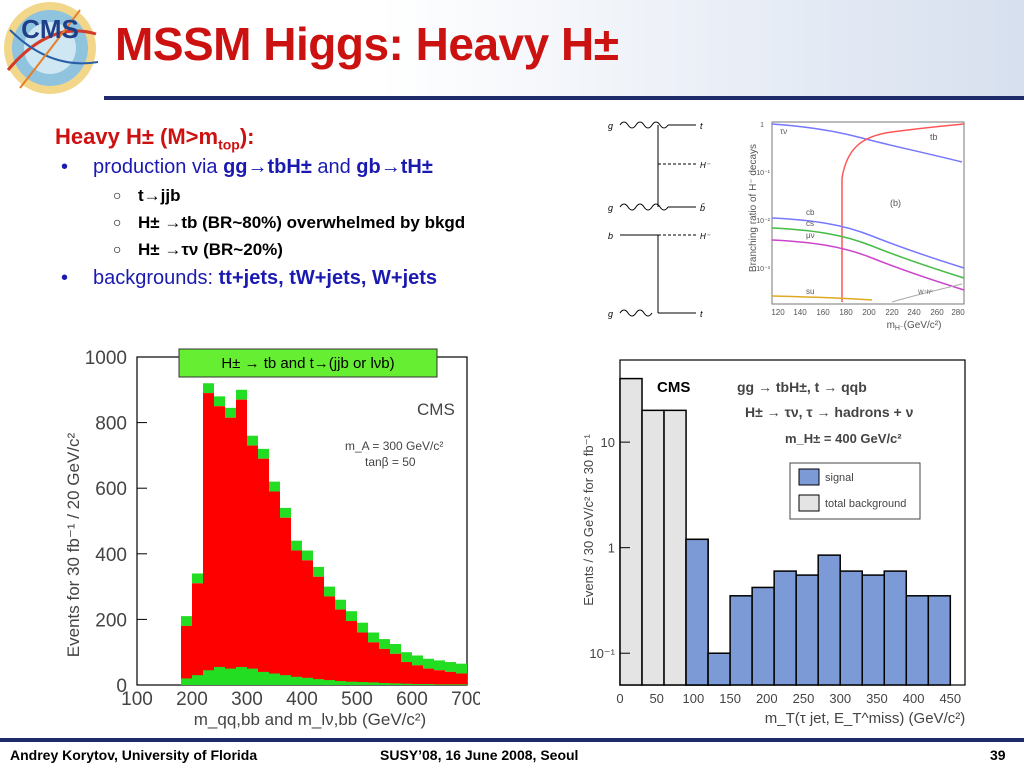 This screenshot has height=768, width=1024. I want to click on br-label-wh: W⁺h⁰, so click(925, 292).